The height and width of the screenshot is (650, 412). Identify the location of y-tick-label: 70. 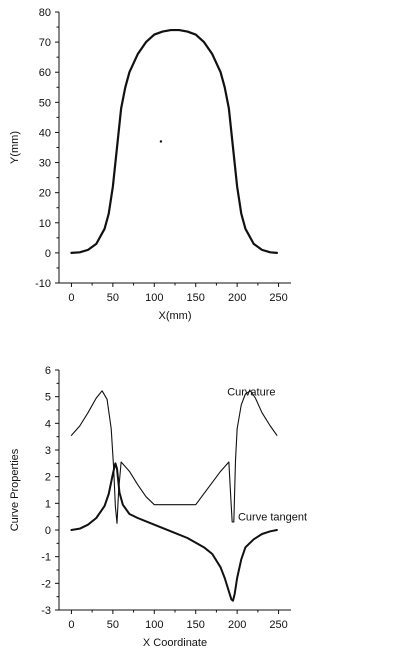
(45, 43).